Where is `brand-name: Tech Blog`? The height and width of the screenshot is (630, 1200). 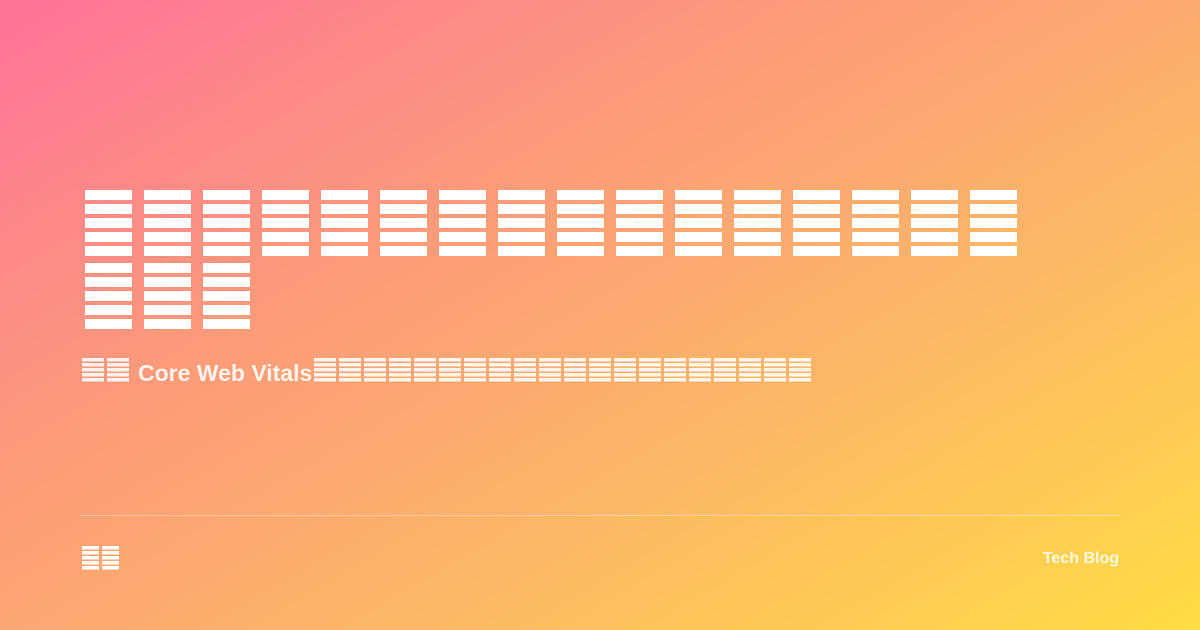
brand-name: Tech Blog is located at coordinates (1080, 558).